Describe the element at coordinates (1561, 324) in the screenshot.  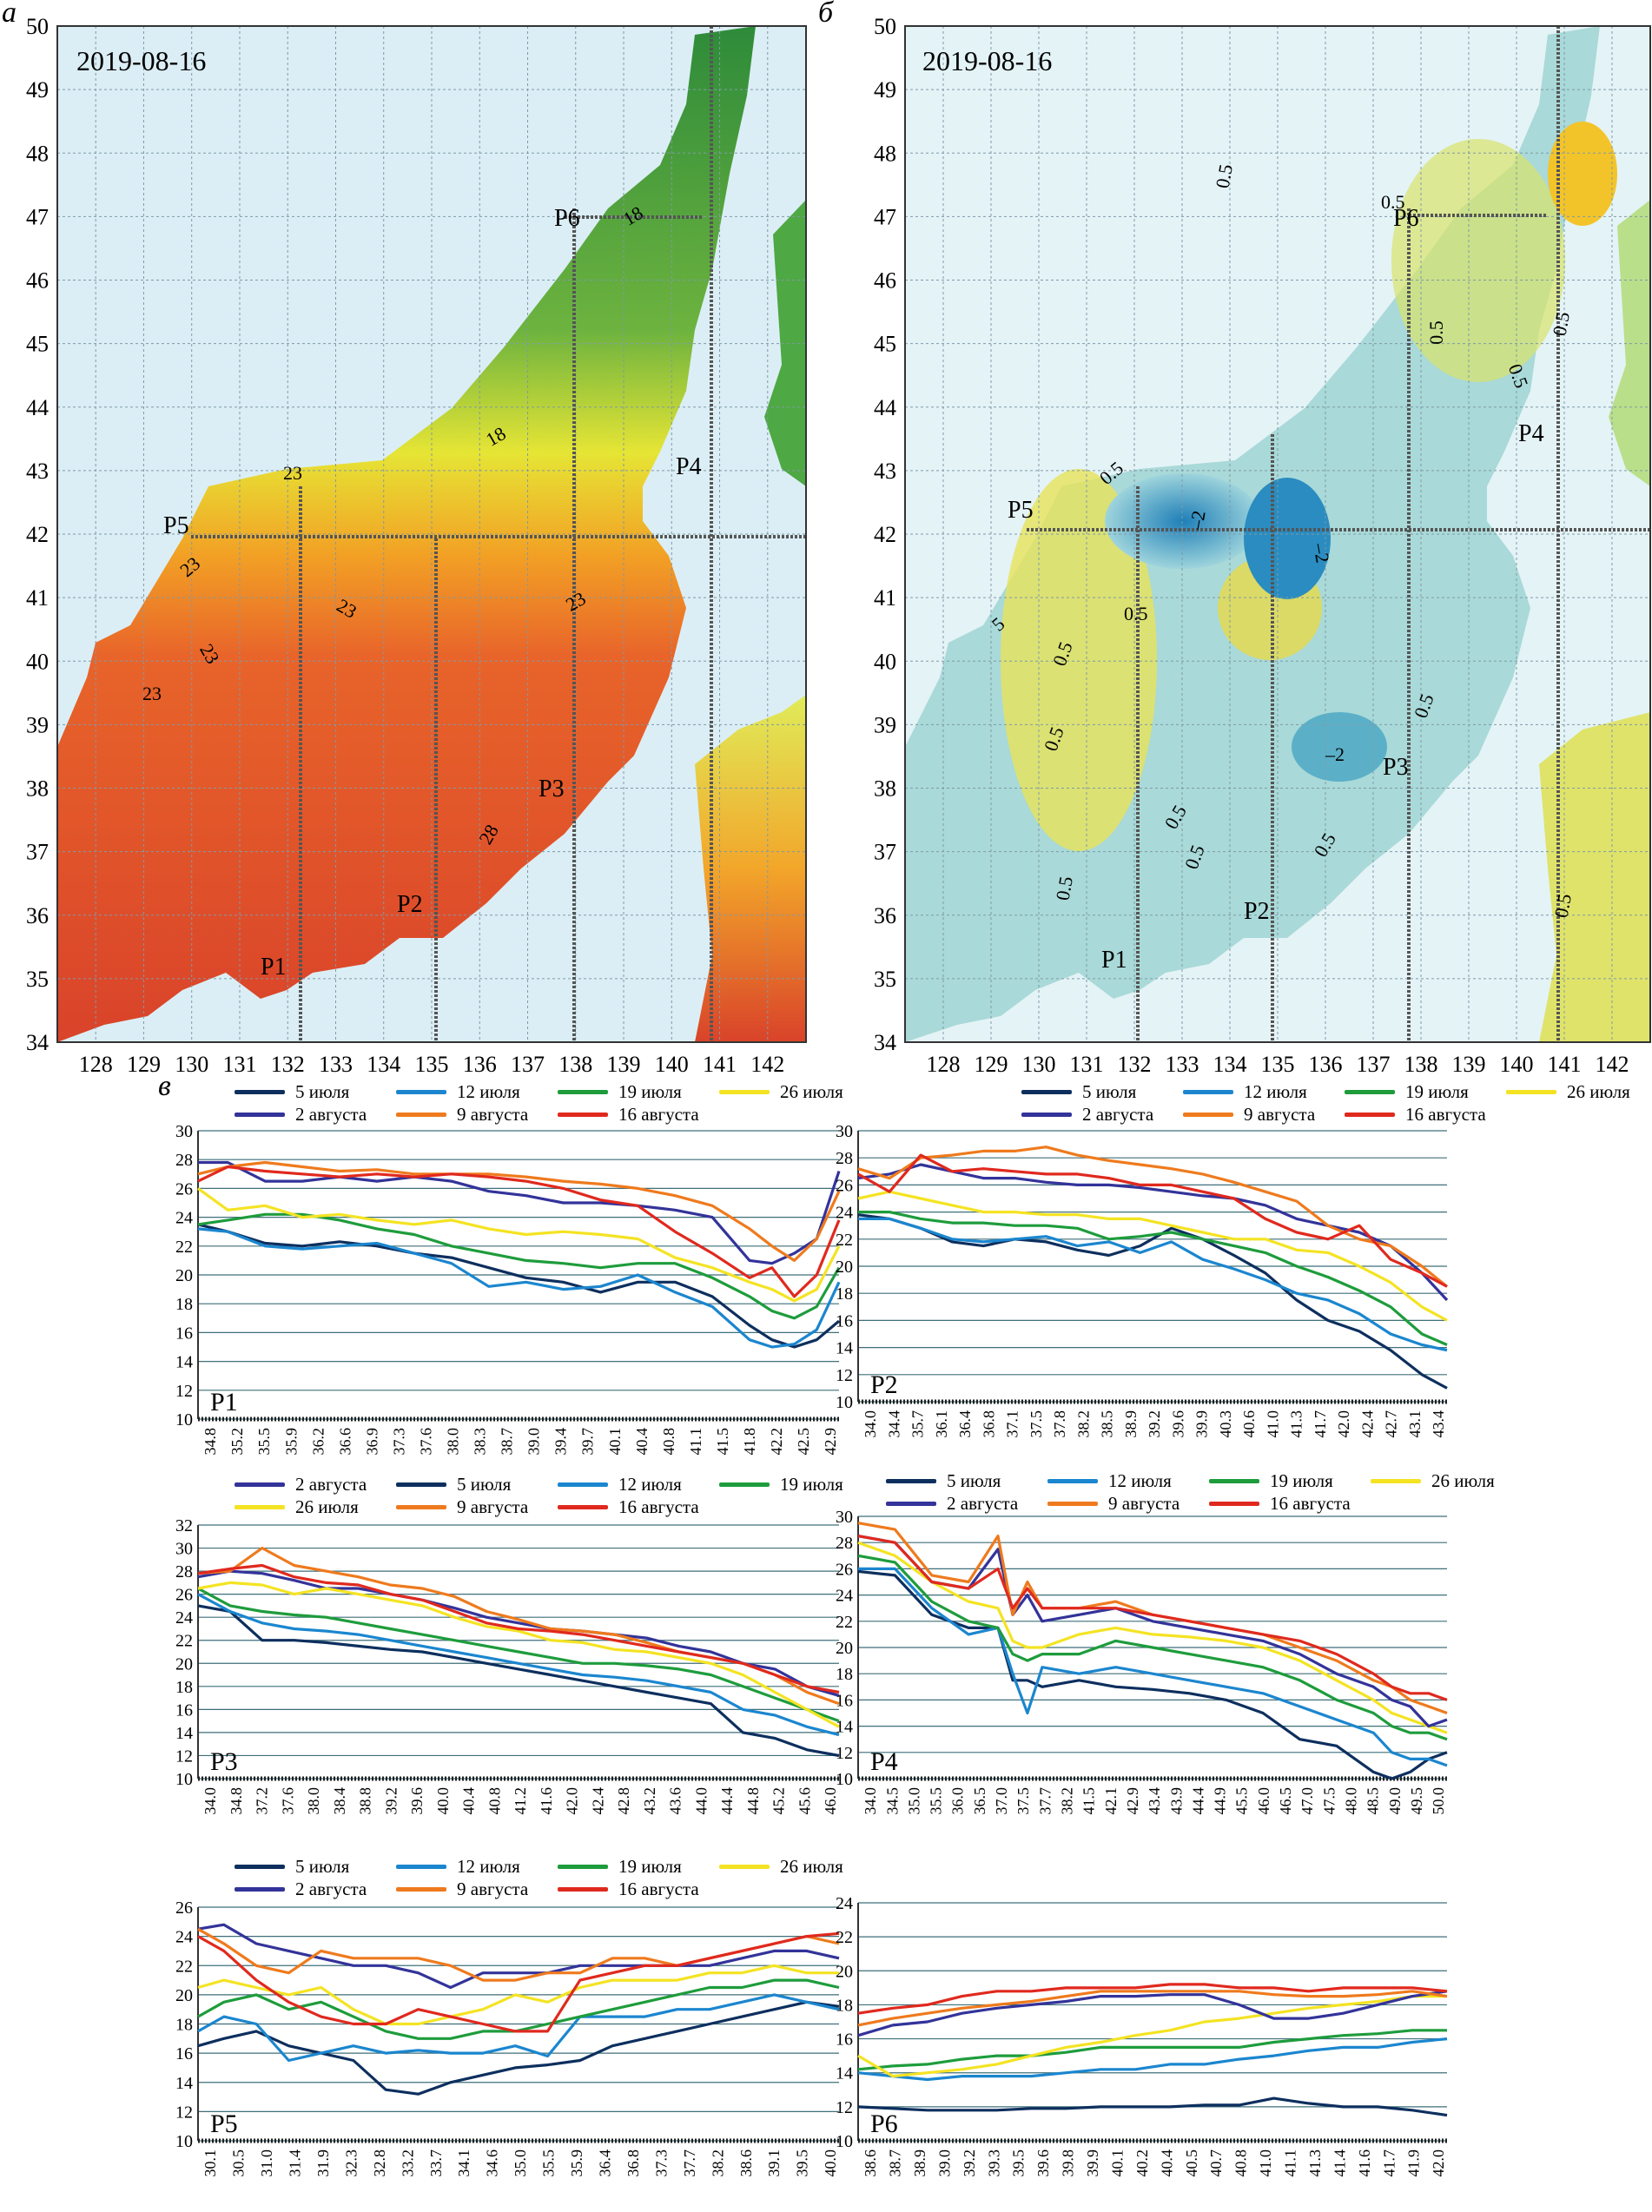
I see `contour-label: 0.5` at that location.